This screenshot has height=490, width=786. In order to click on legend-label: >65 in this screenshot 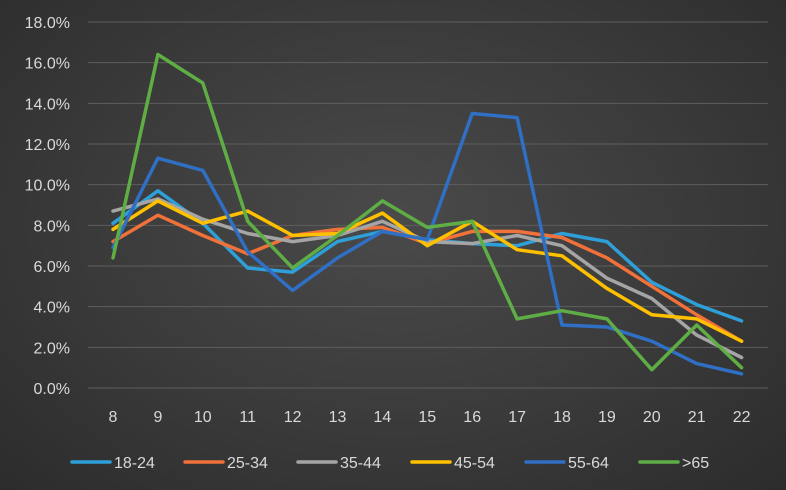, I will do `click(695, 463)`.